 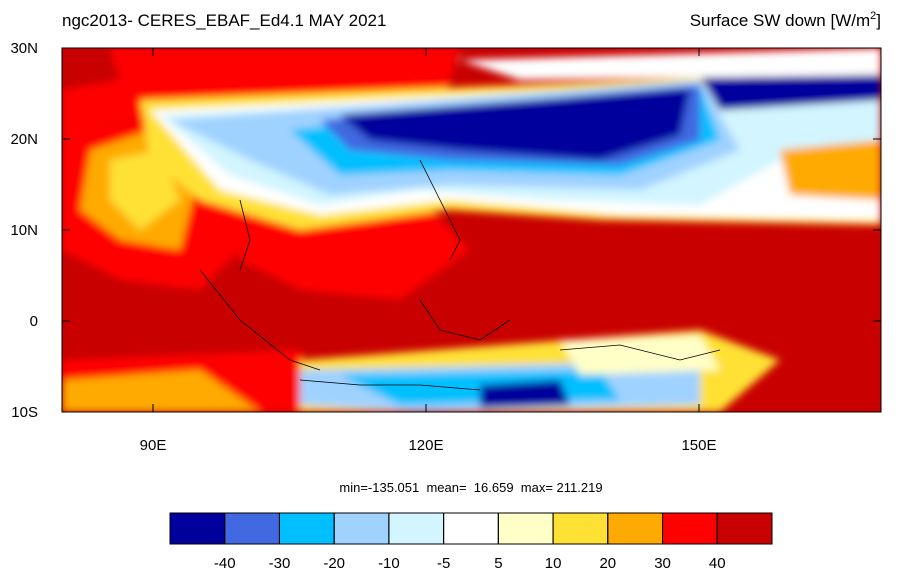 What do you see at coordinates (698, 445) in the screenshot?
I see `x-tick-label: 150E` at bounding box center [698, 445].